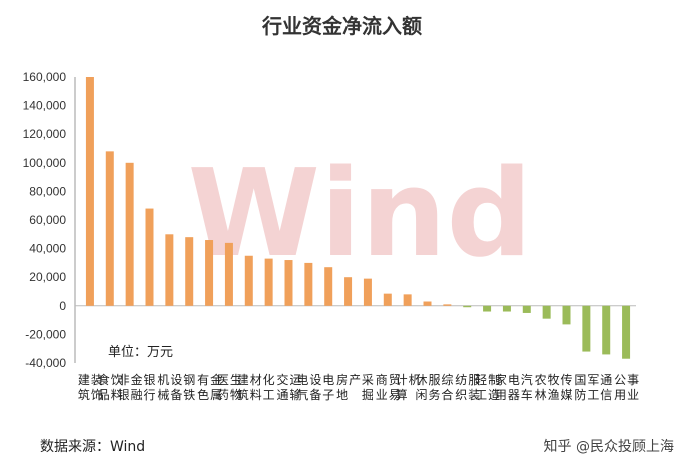 This screenshot has height=471, width=684. Describe the element at coordinates (368, 387) in the screenshot. I see `x-tick-label: 采掘` at that location.